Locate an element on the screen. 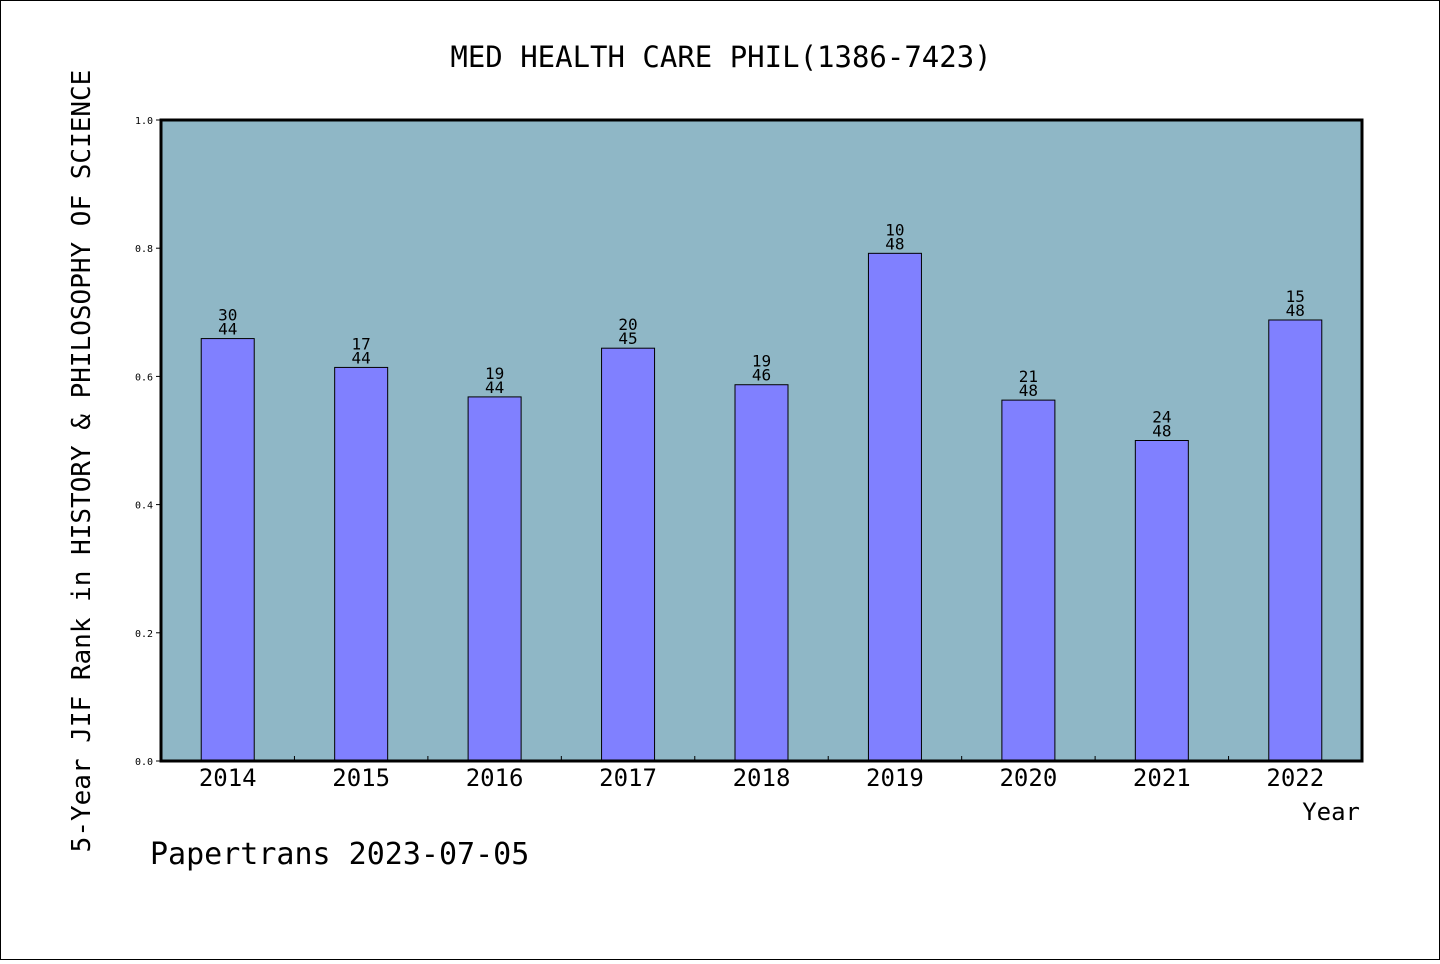 The image size is (1440, 964). bar-2022 is located at coordinates (1295, 540).